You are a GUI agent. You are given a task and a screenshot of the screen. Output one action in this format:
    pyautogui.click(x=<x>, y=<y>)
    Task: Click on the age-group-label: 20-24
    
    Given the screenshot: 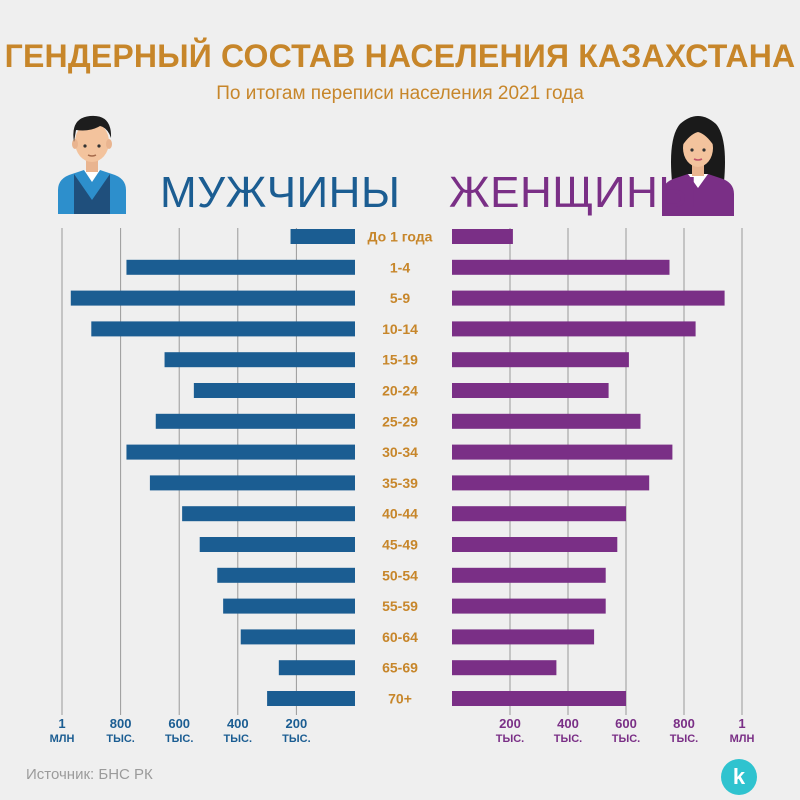 What is the action you would take?
    pyautogui.click(x=400, y=391)
    